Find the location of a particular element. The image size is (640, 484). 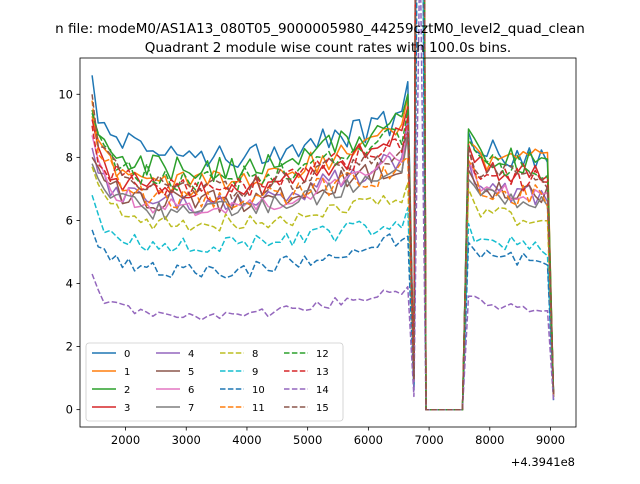

legend-label-5: 5 is located at coordinates (191, 372).